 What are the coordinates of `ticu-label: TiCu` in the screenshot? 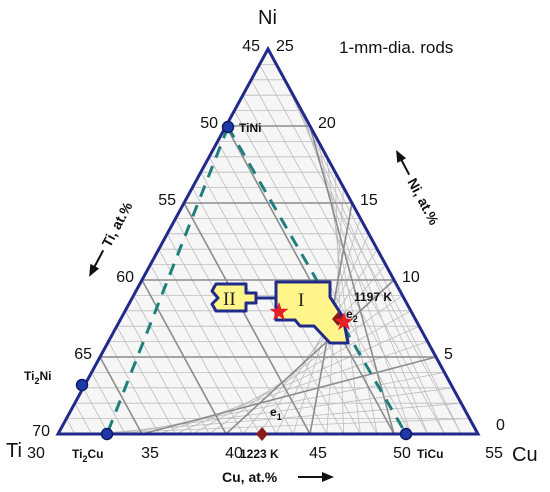 It's located at (430, 454).